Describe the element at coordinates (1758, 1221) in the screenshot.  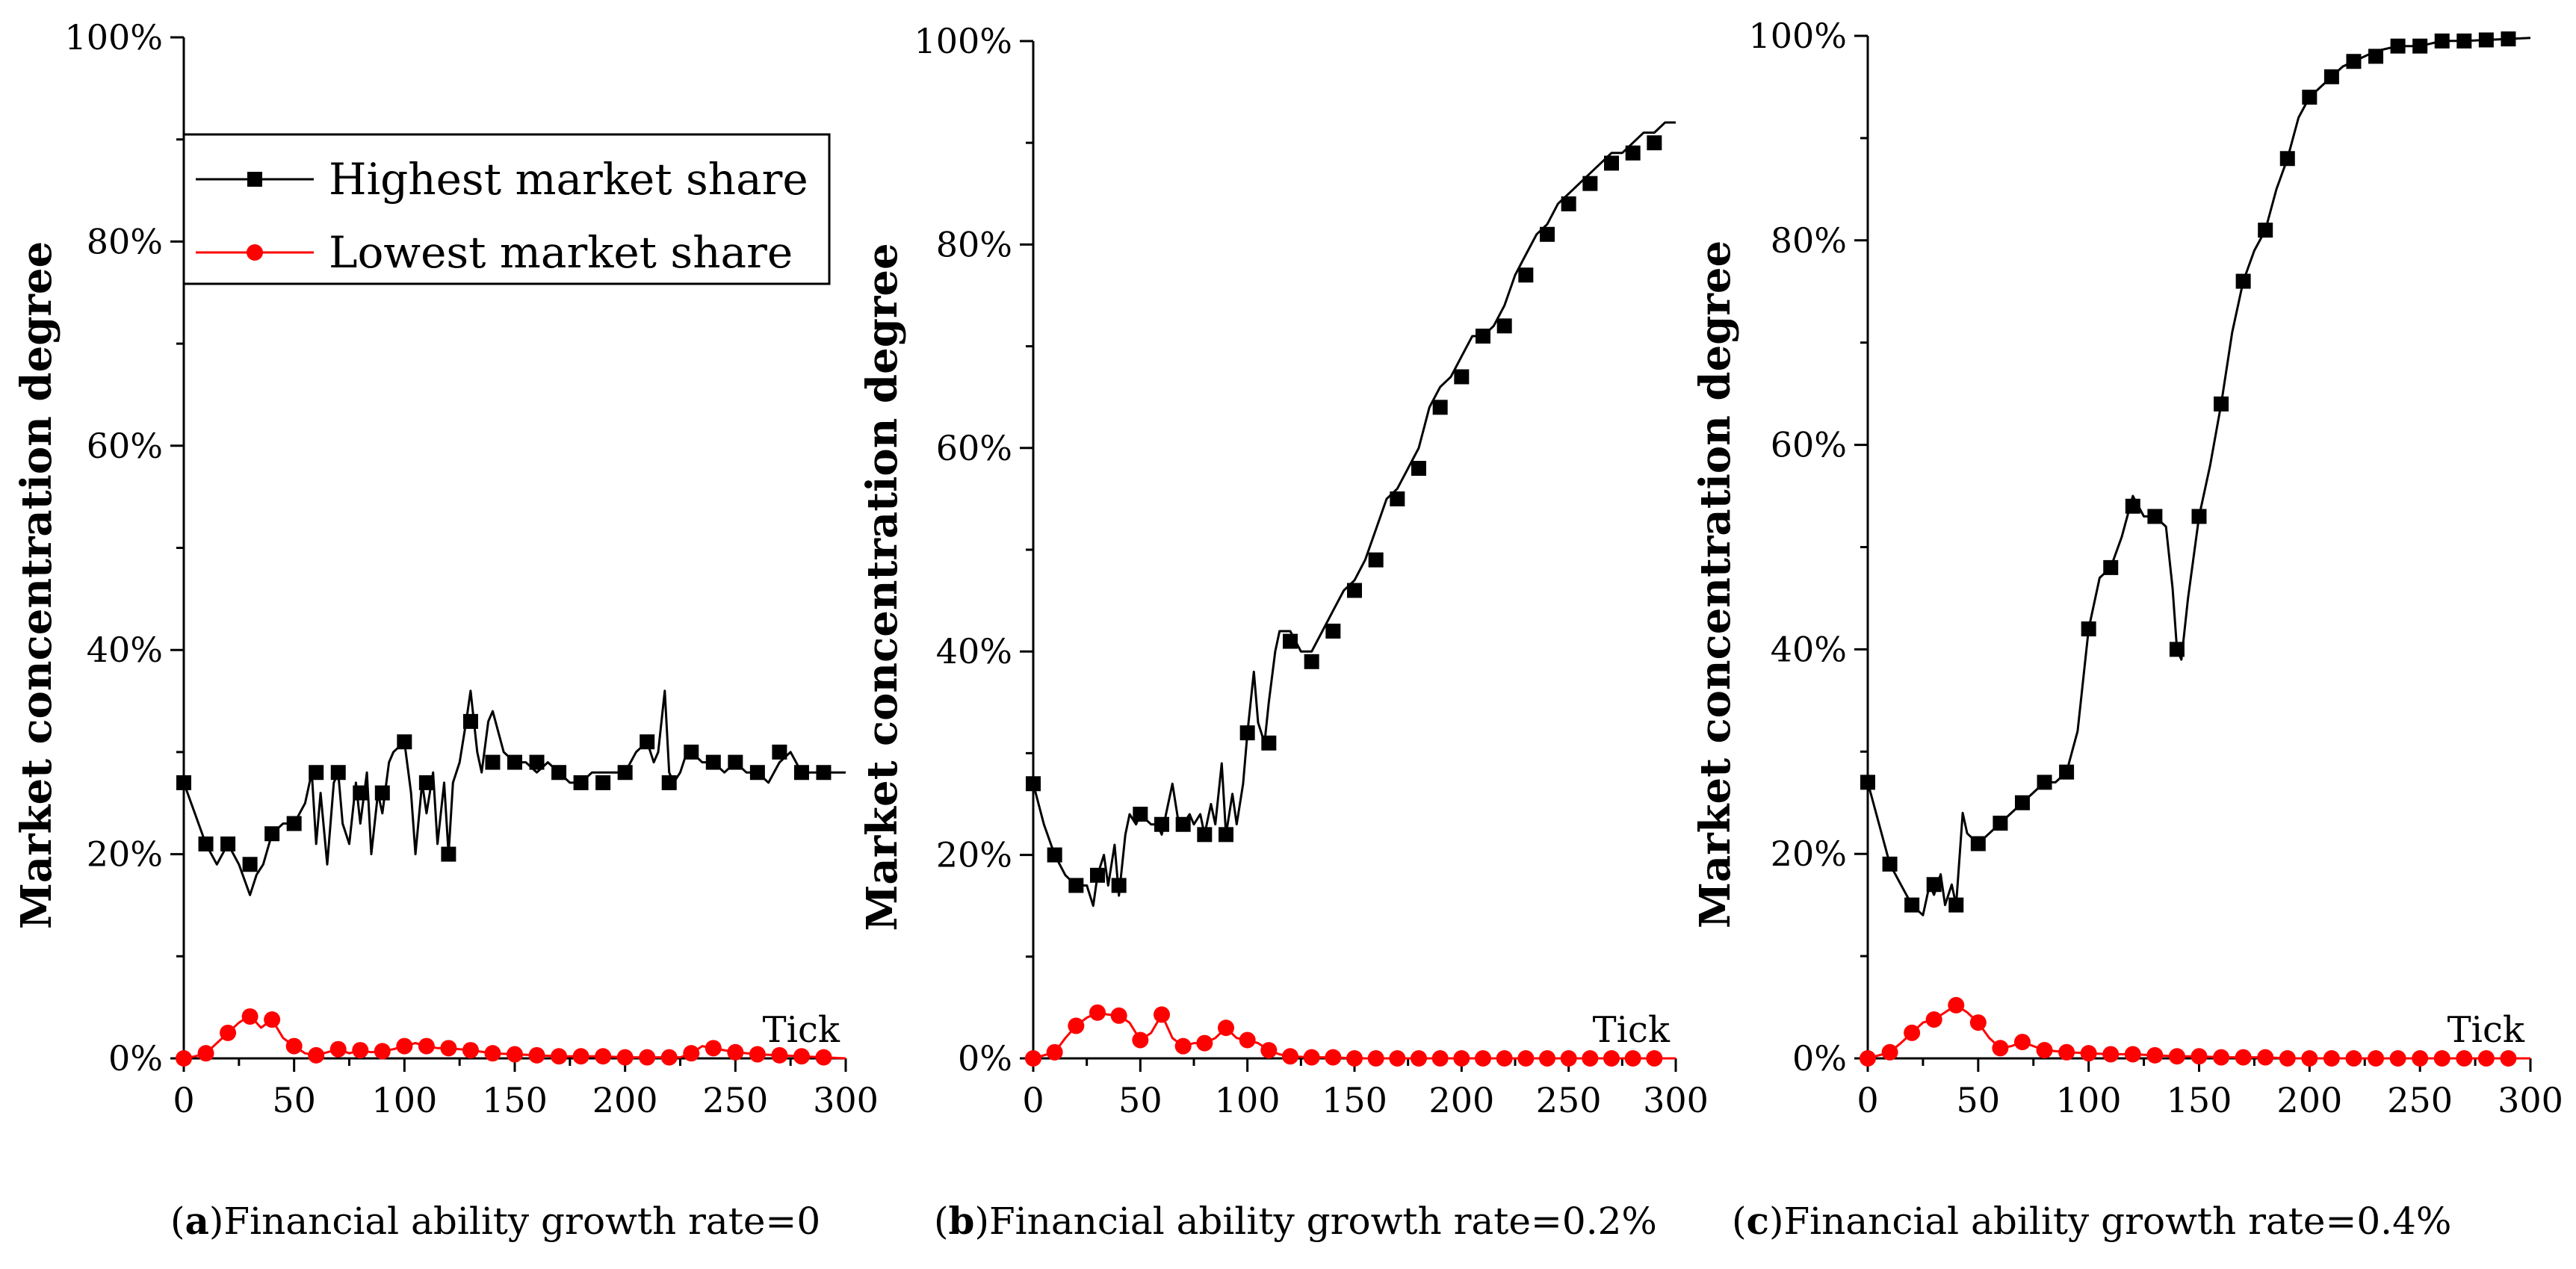
I see `caption-letter: c` at that location.